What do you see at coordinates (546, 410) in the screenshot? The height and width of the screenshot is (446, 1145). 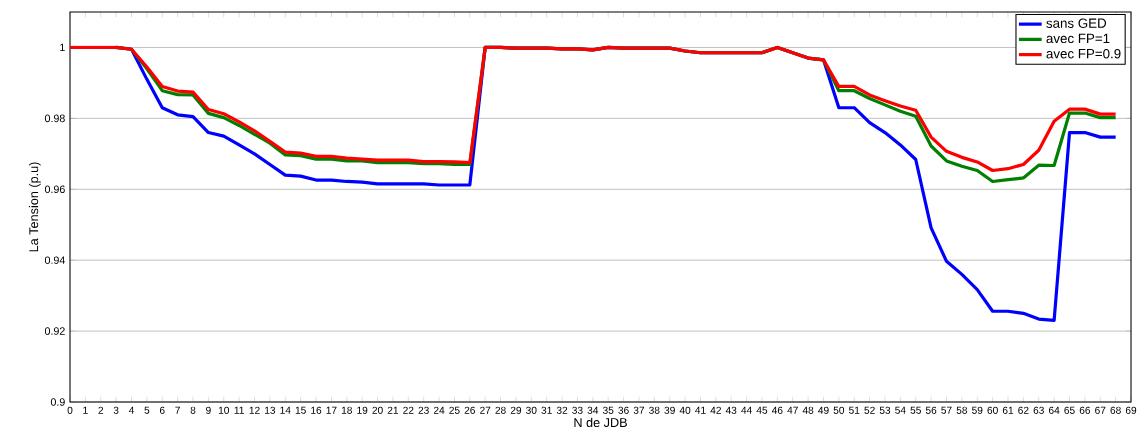 I see `x-tick-label: 31` at bounding box center [546, 410].